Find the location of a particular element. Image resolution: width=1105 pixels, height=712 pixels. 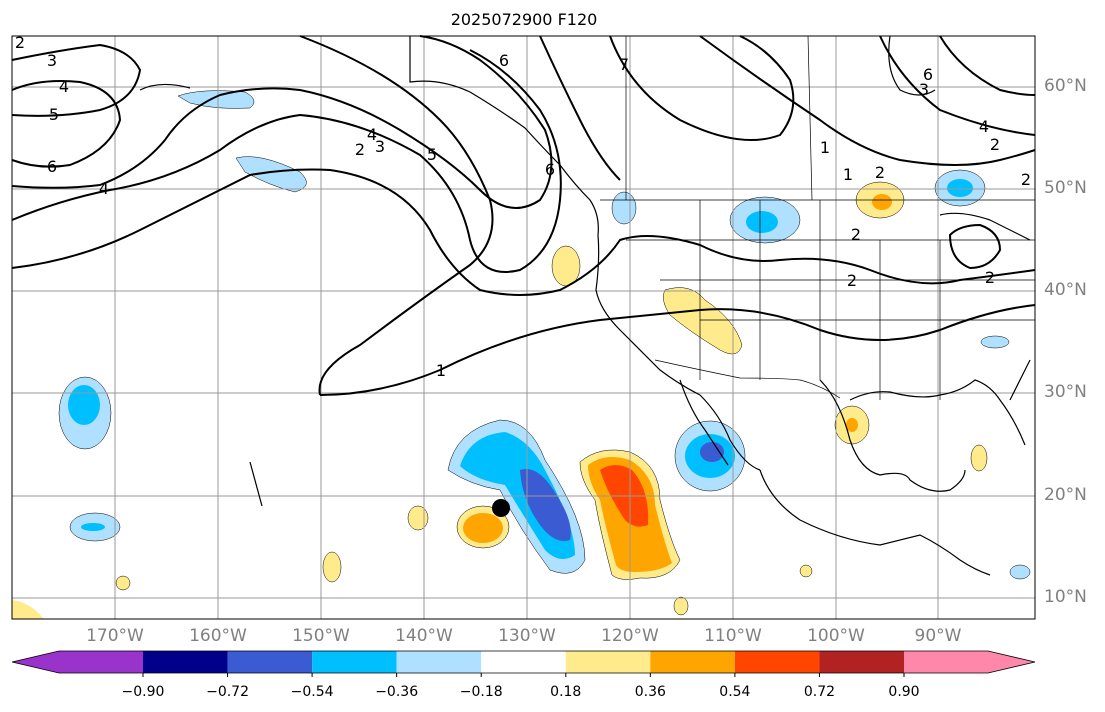

contour-label: 3 is located at coordinates (380, 146).